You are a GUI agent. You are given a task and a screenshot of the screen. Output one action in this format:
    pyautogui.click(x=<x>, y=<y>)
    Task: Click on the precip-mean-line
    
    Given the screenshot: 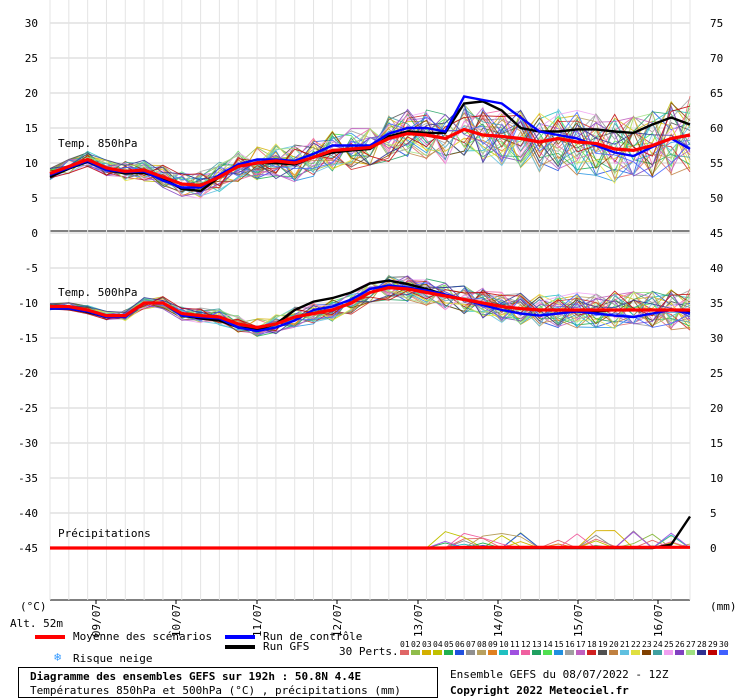 What is the action you would take?
    pyautogui.click(x=370, y=547)
    